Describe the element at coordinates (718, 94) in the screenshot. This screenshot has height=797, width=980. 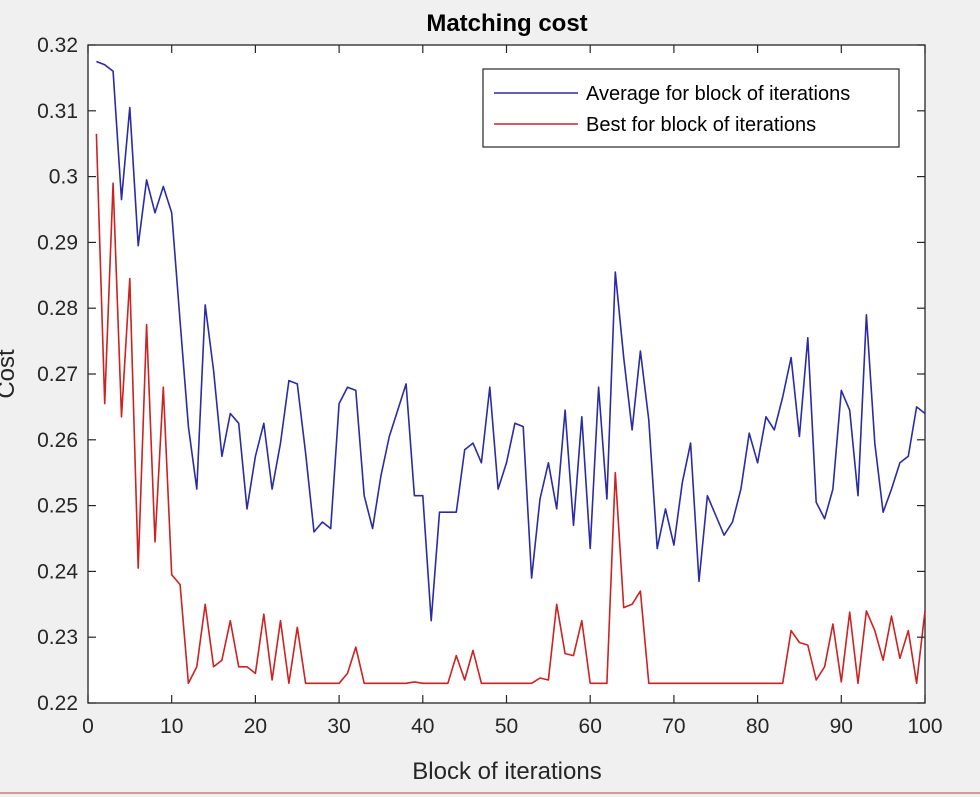
I see `legend-label-average: Average for block of iterations` at that location.